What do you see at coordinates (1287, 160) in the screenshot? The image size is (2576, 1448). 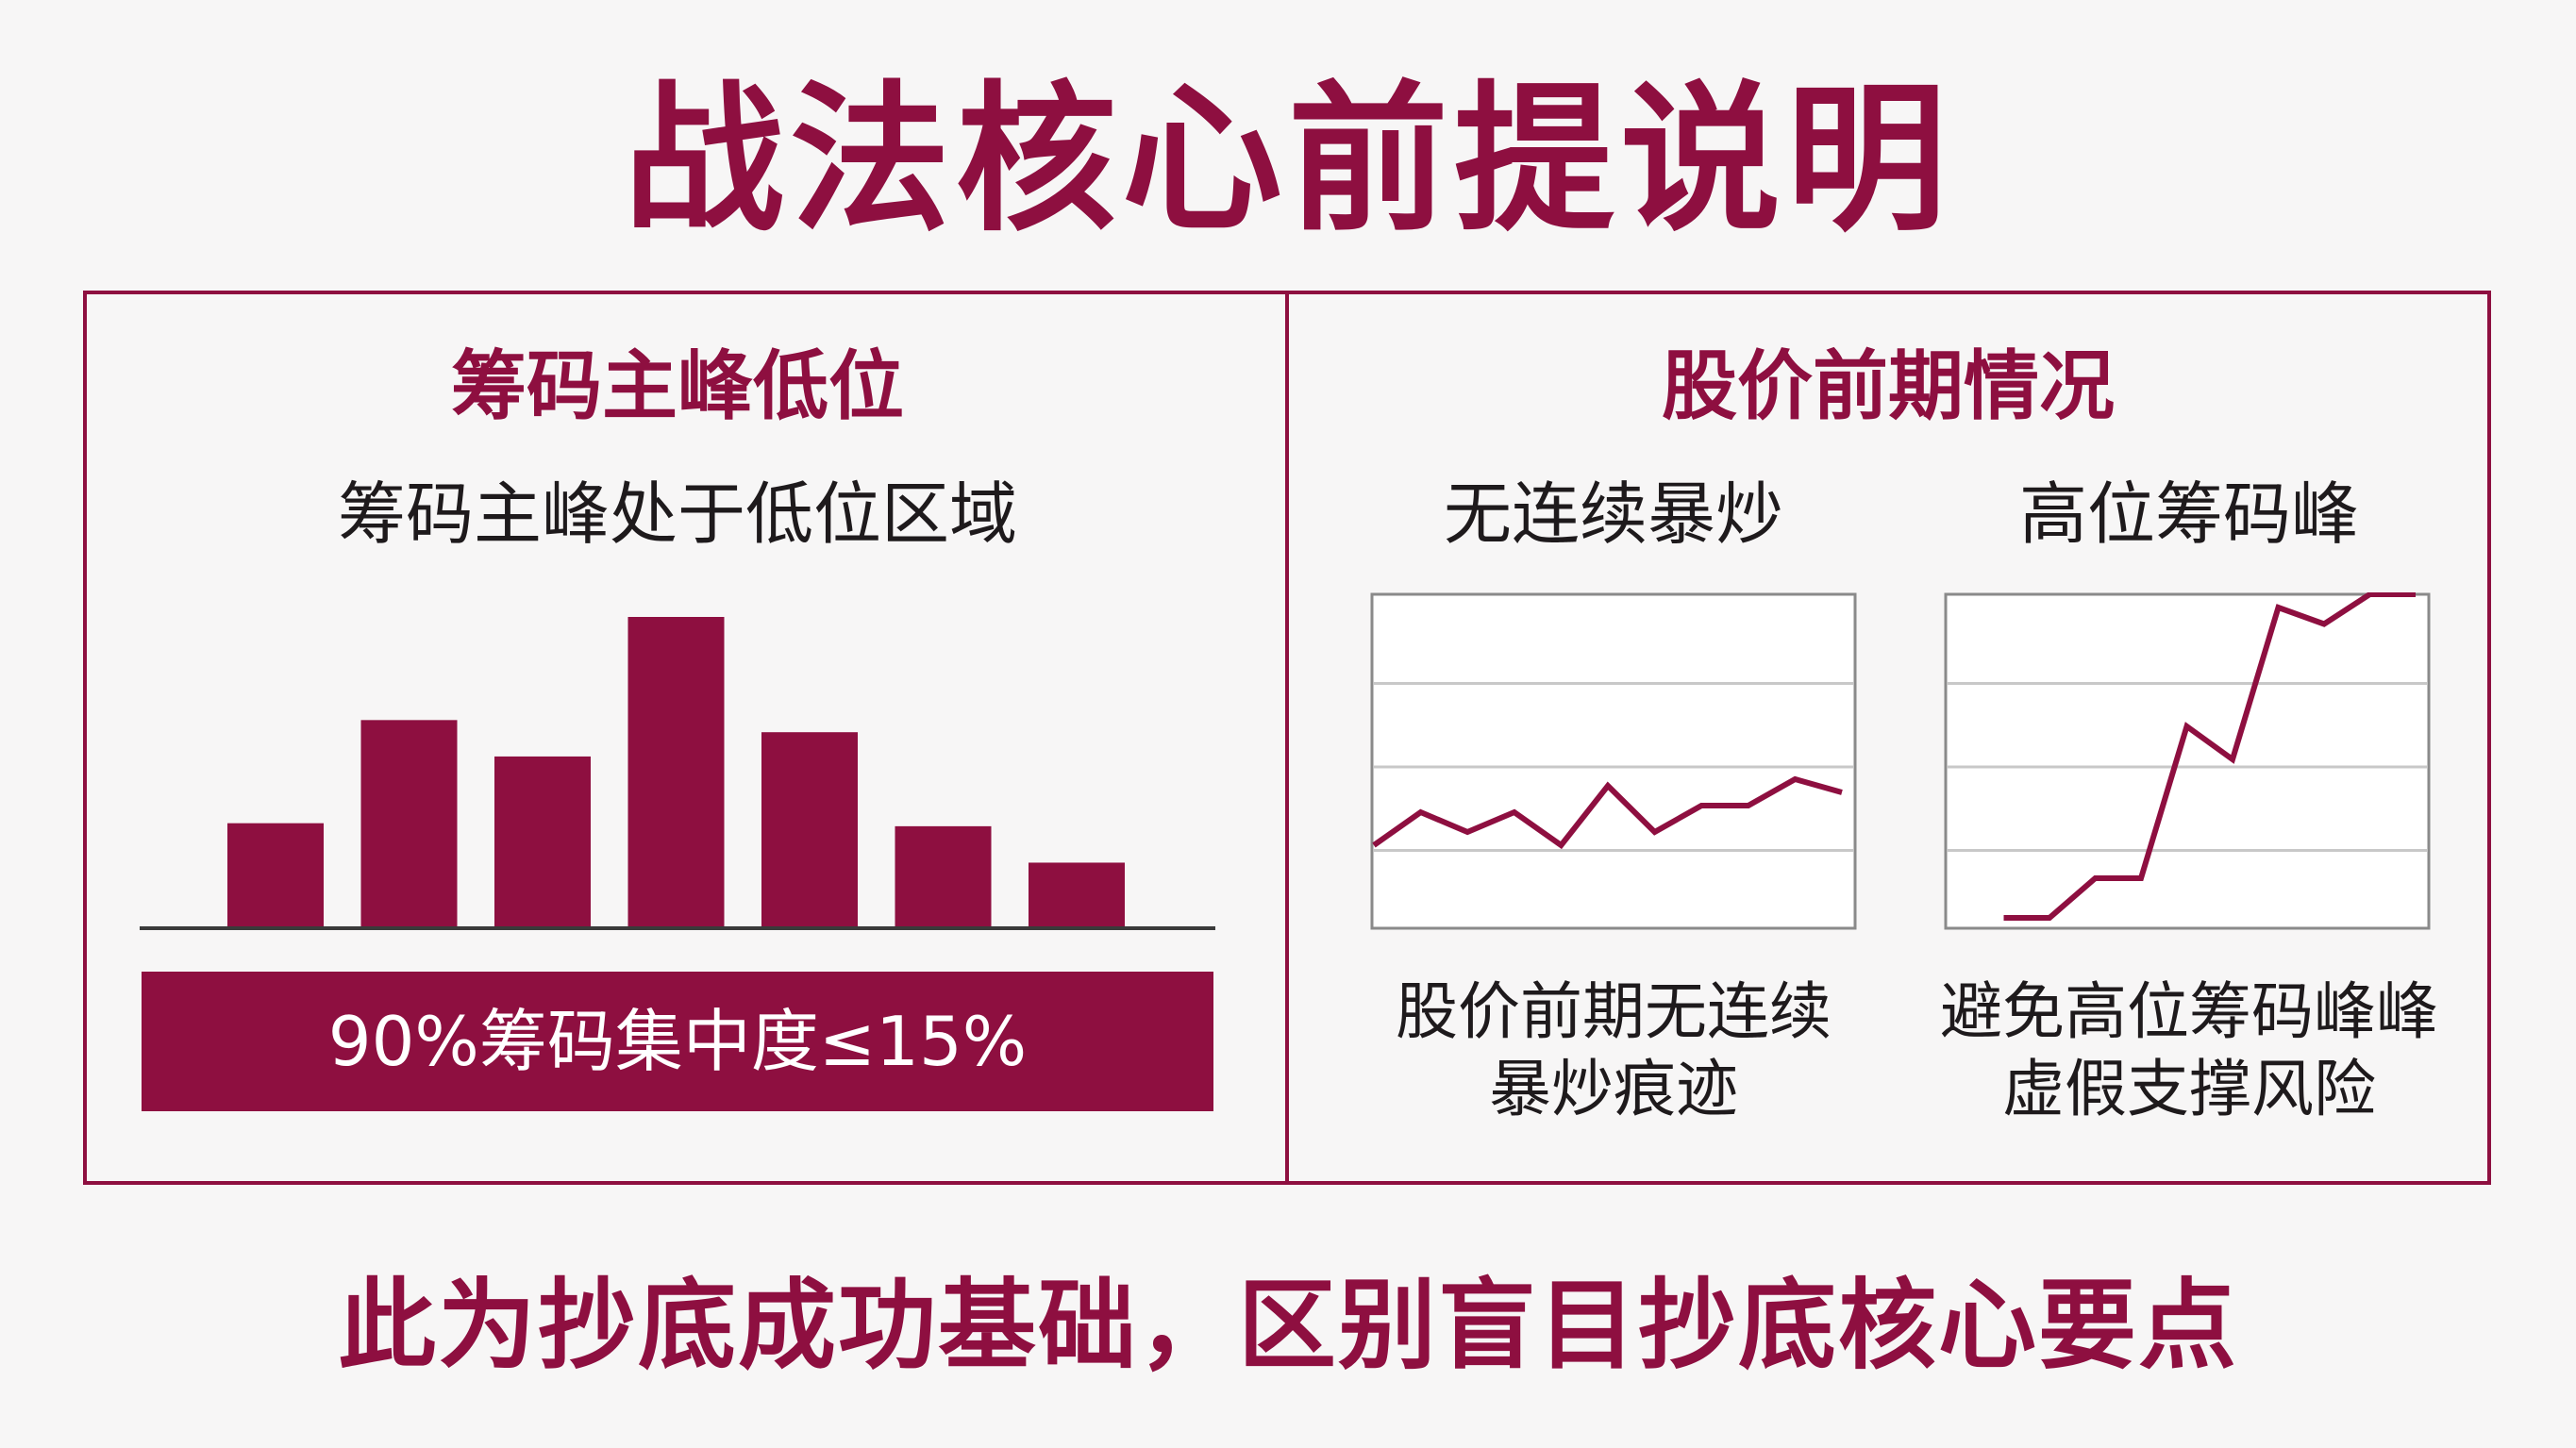 I see `page-title: 战法核心前提说明` at bounding box center [1287, 160].